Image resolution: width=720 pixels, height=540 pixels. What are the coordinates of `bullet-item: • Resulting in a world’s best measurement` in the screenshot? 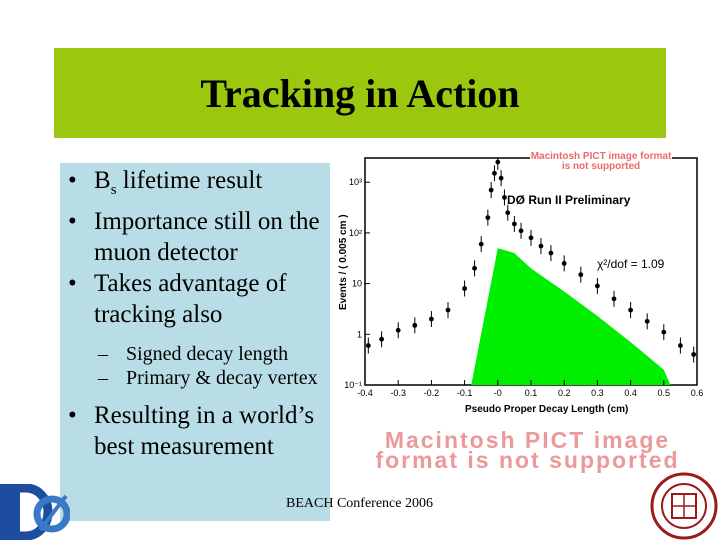 It's located at (191, 431).